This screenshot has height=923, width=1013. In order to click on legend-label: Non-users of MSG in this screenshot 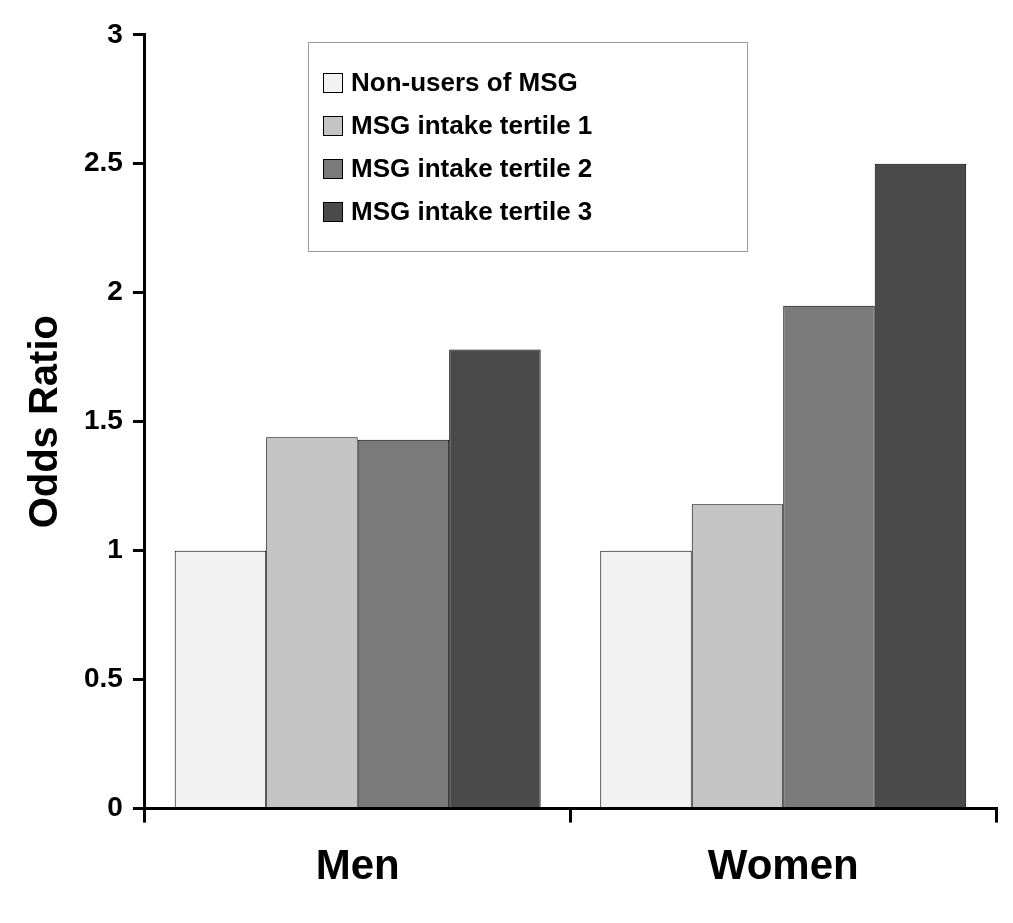, I will do `click(464, 82)`.